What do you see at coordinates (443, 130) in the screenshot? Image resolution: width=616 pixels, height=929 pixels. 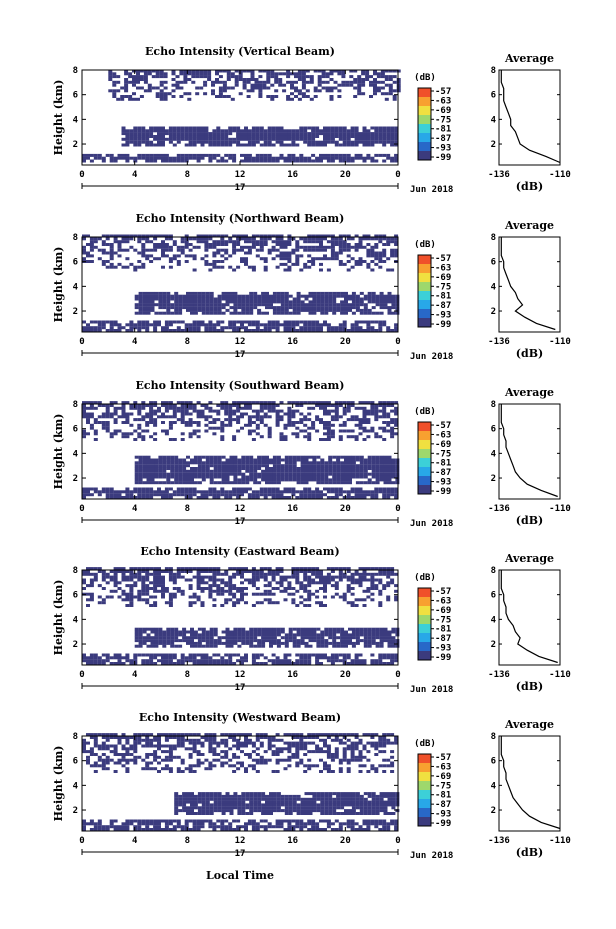 I see `colorbar-tick-label: -81` at bounding box center [443, 130].